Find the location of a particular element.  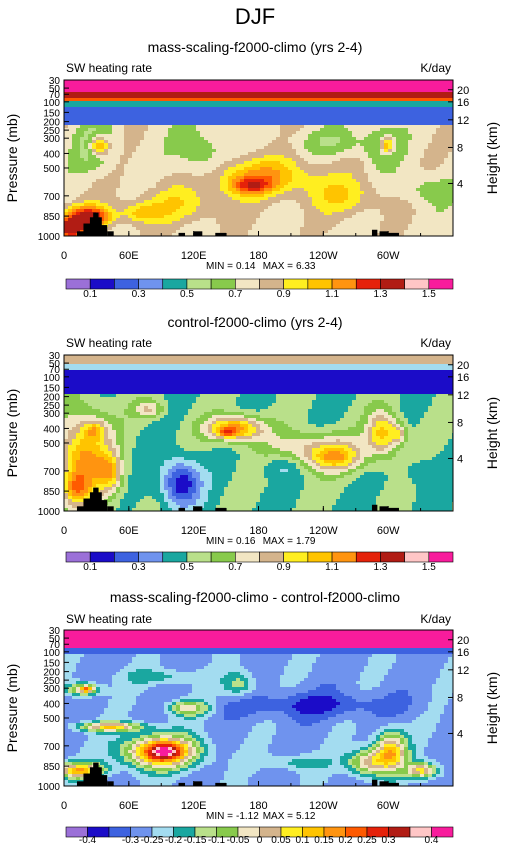

y-right-tick-label: 20 is located at coordinates (463, 91).